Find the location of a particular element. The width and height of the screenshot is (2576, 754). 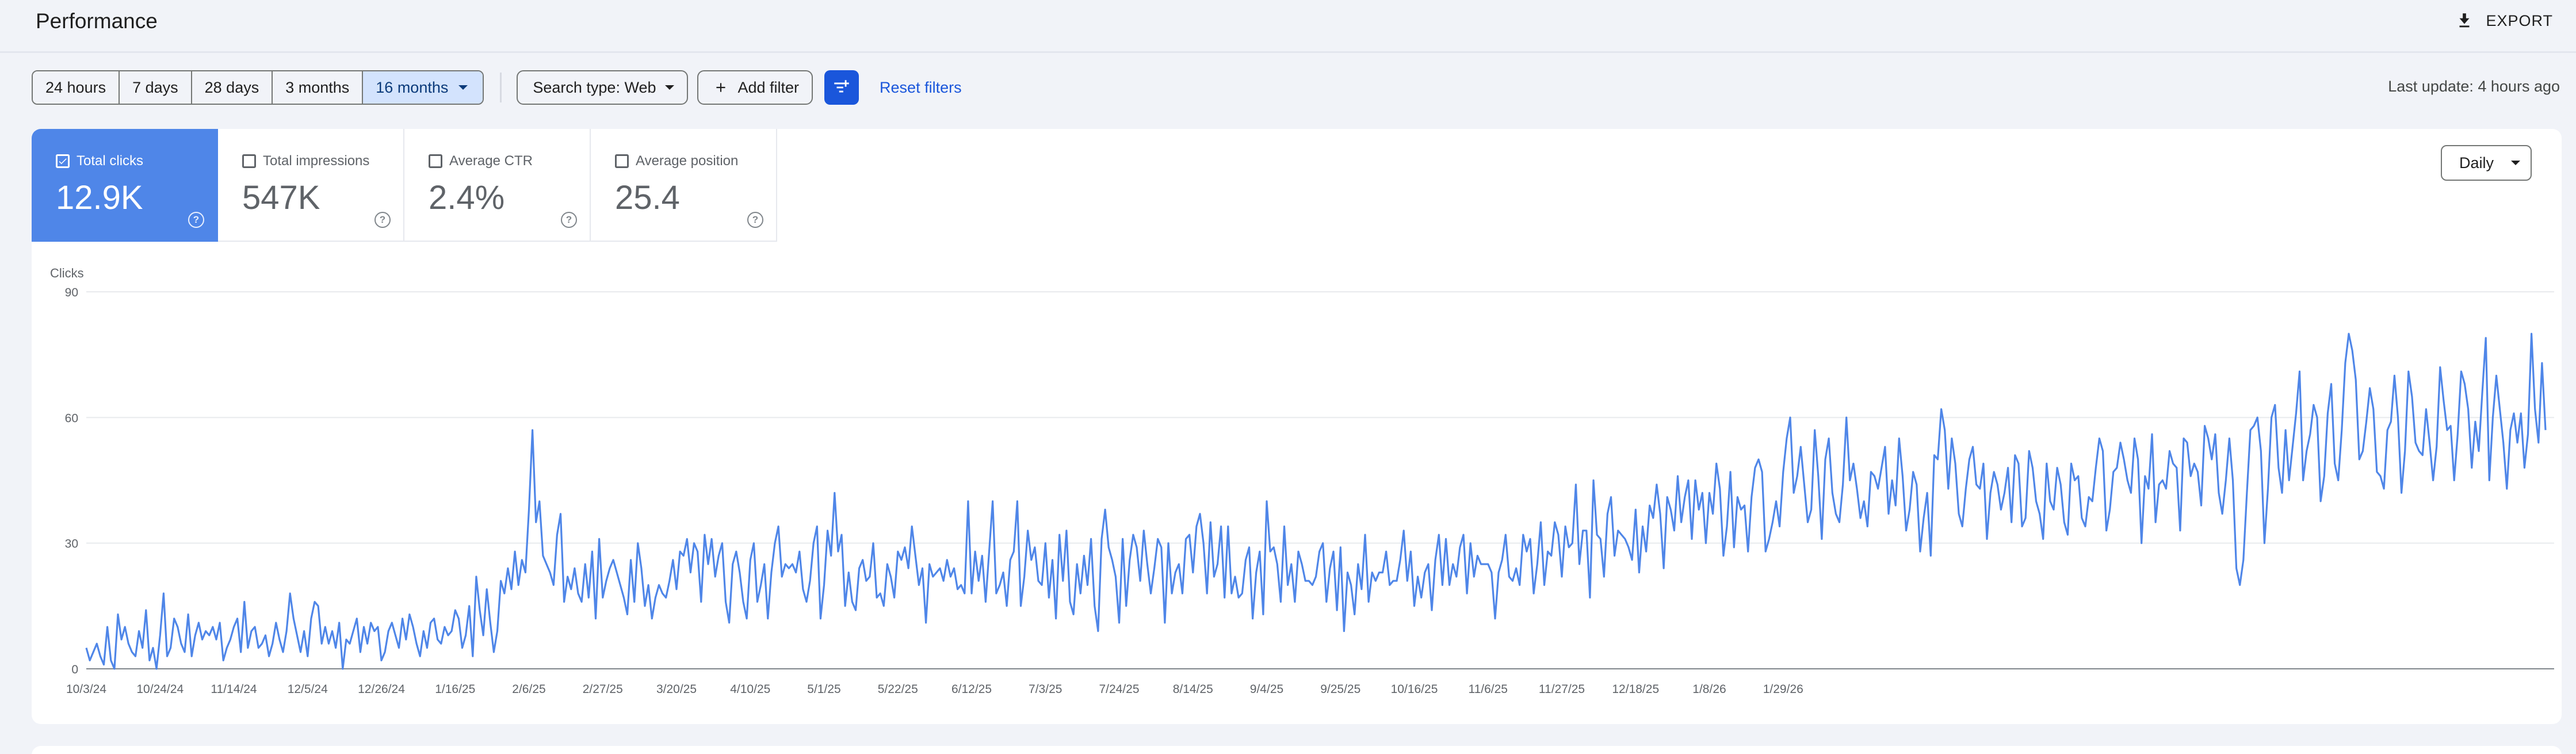

export-label: EXPORT is located at coordinates (2519, 20).